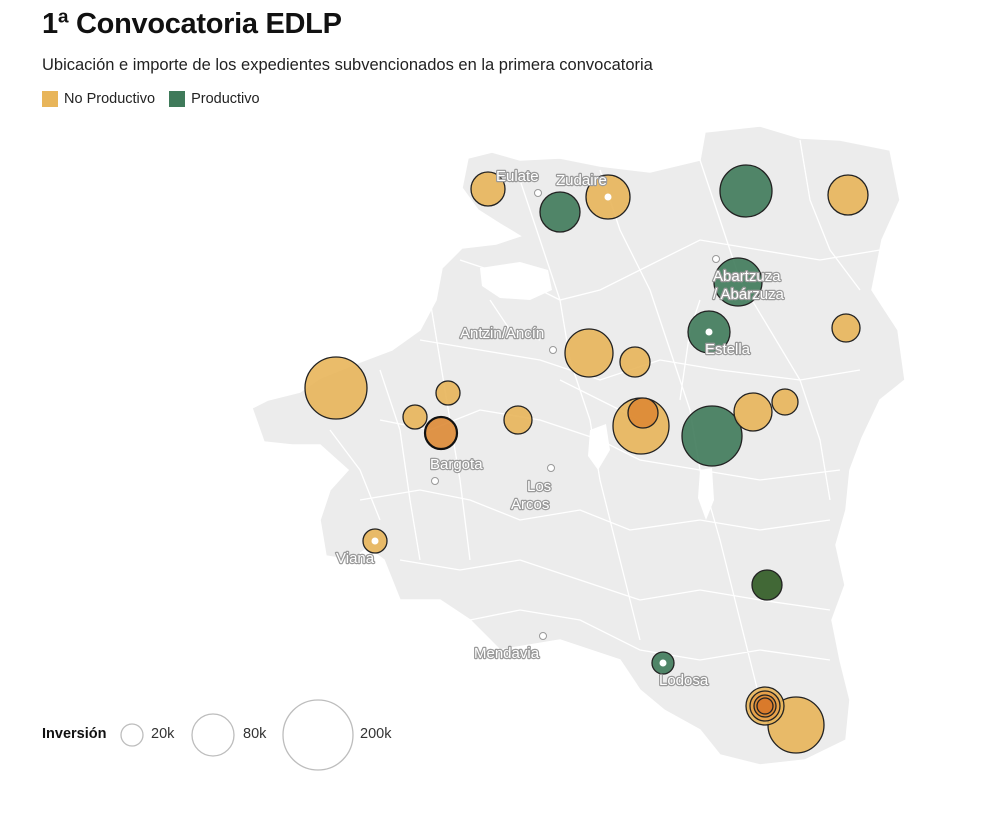 The image size is (991, 819). Describe the element at coordinates (749, 294) in the screenshot. I see `place-label-abartzuza-line2: / Abárzuza` at that location.